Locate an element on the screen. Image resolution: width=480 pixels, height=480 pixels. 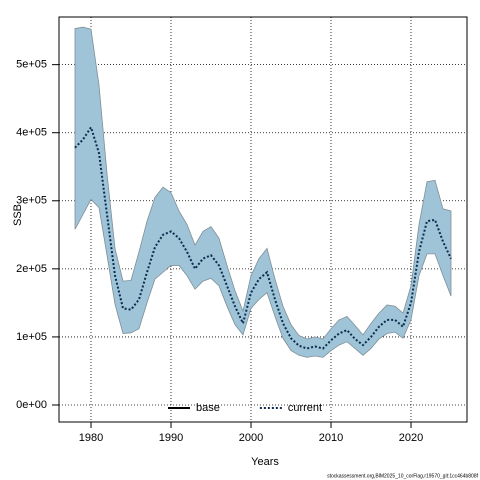
y-tick-label: 0e+00 is located at coordinates (31, 405).